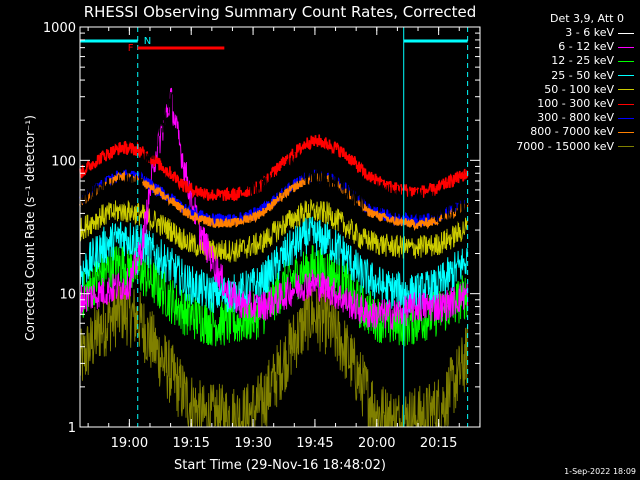 The height and width of the screenshot is (480, 640). I want to click on legend-item: 3 - 6 keV, so click(561, 33).